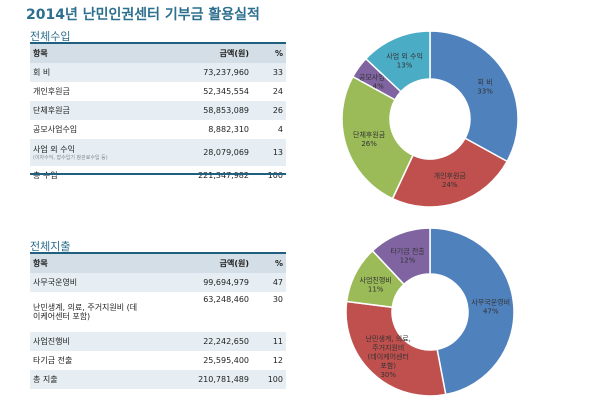  Describe the element at coordinates (388, 375) in the screenshot. I see `slice-percent-label: 30%` at that location.